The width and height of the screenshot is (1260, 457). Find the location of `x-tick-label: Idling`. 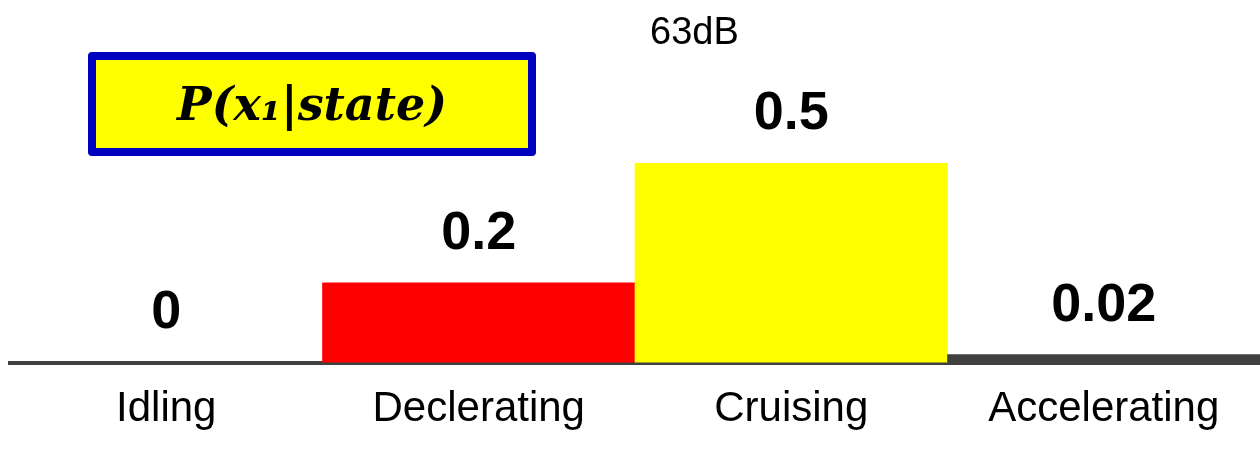

x-tick-label: Idling is located at coordinates (166, 407).